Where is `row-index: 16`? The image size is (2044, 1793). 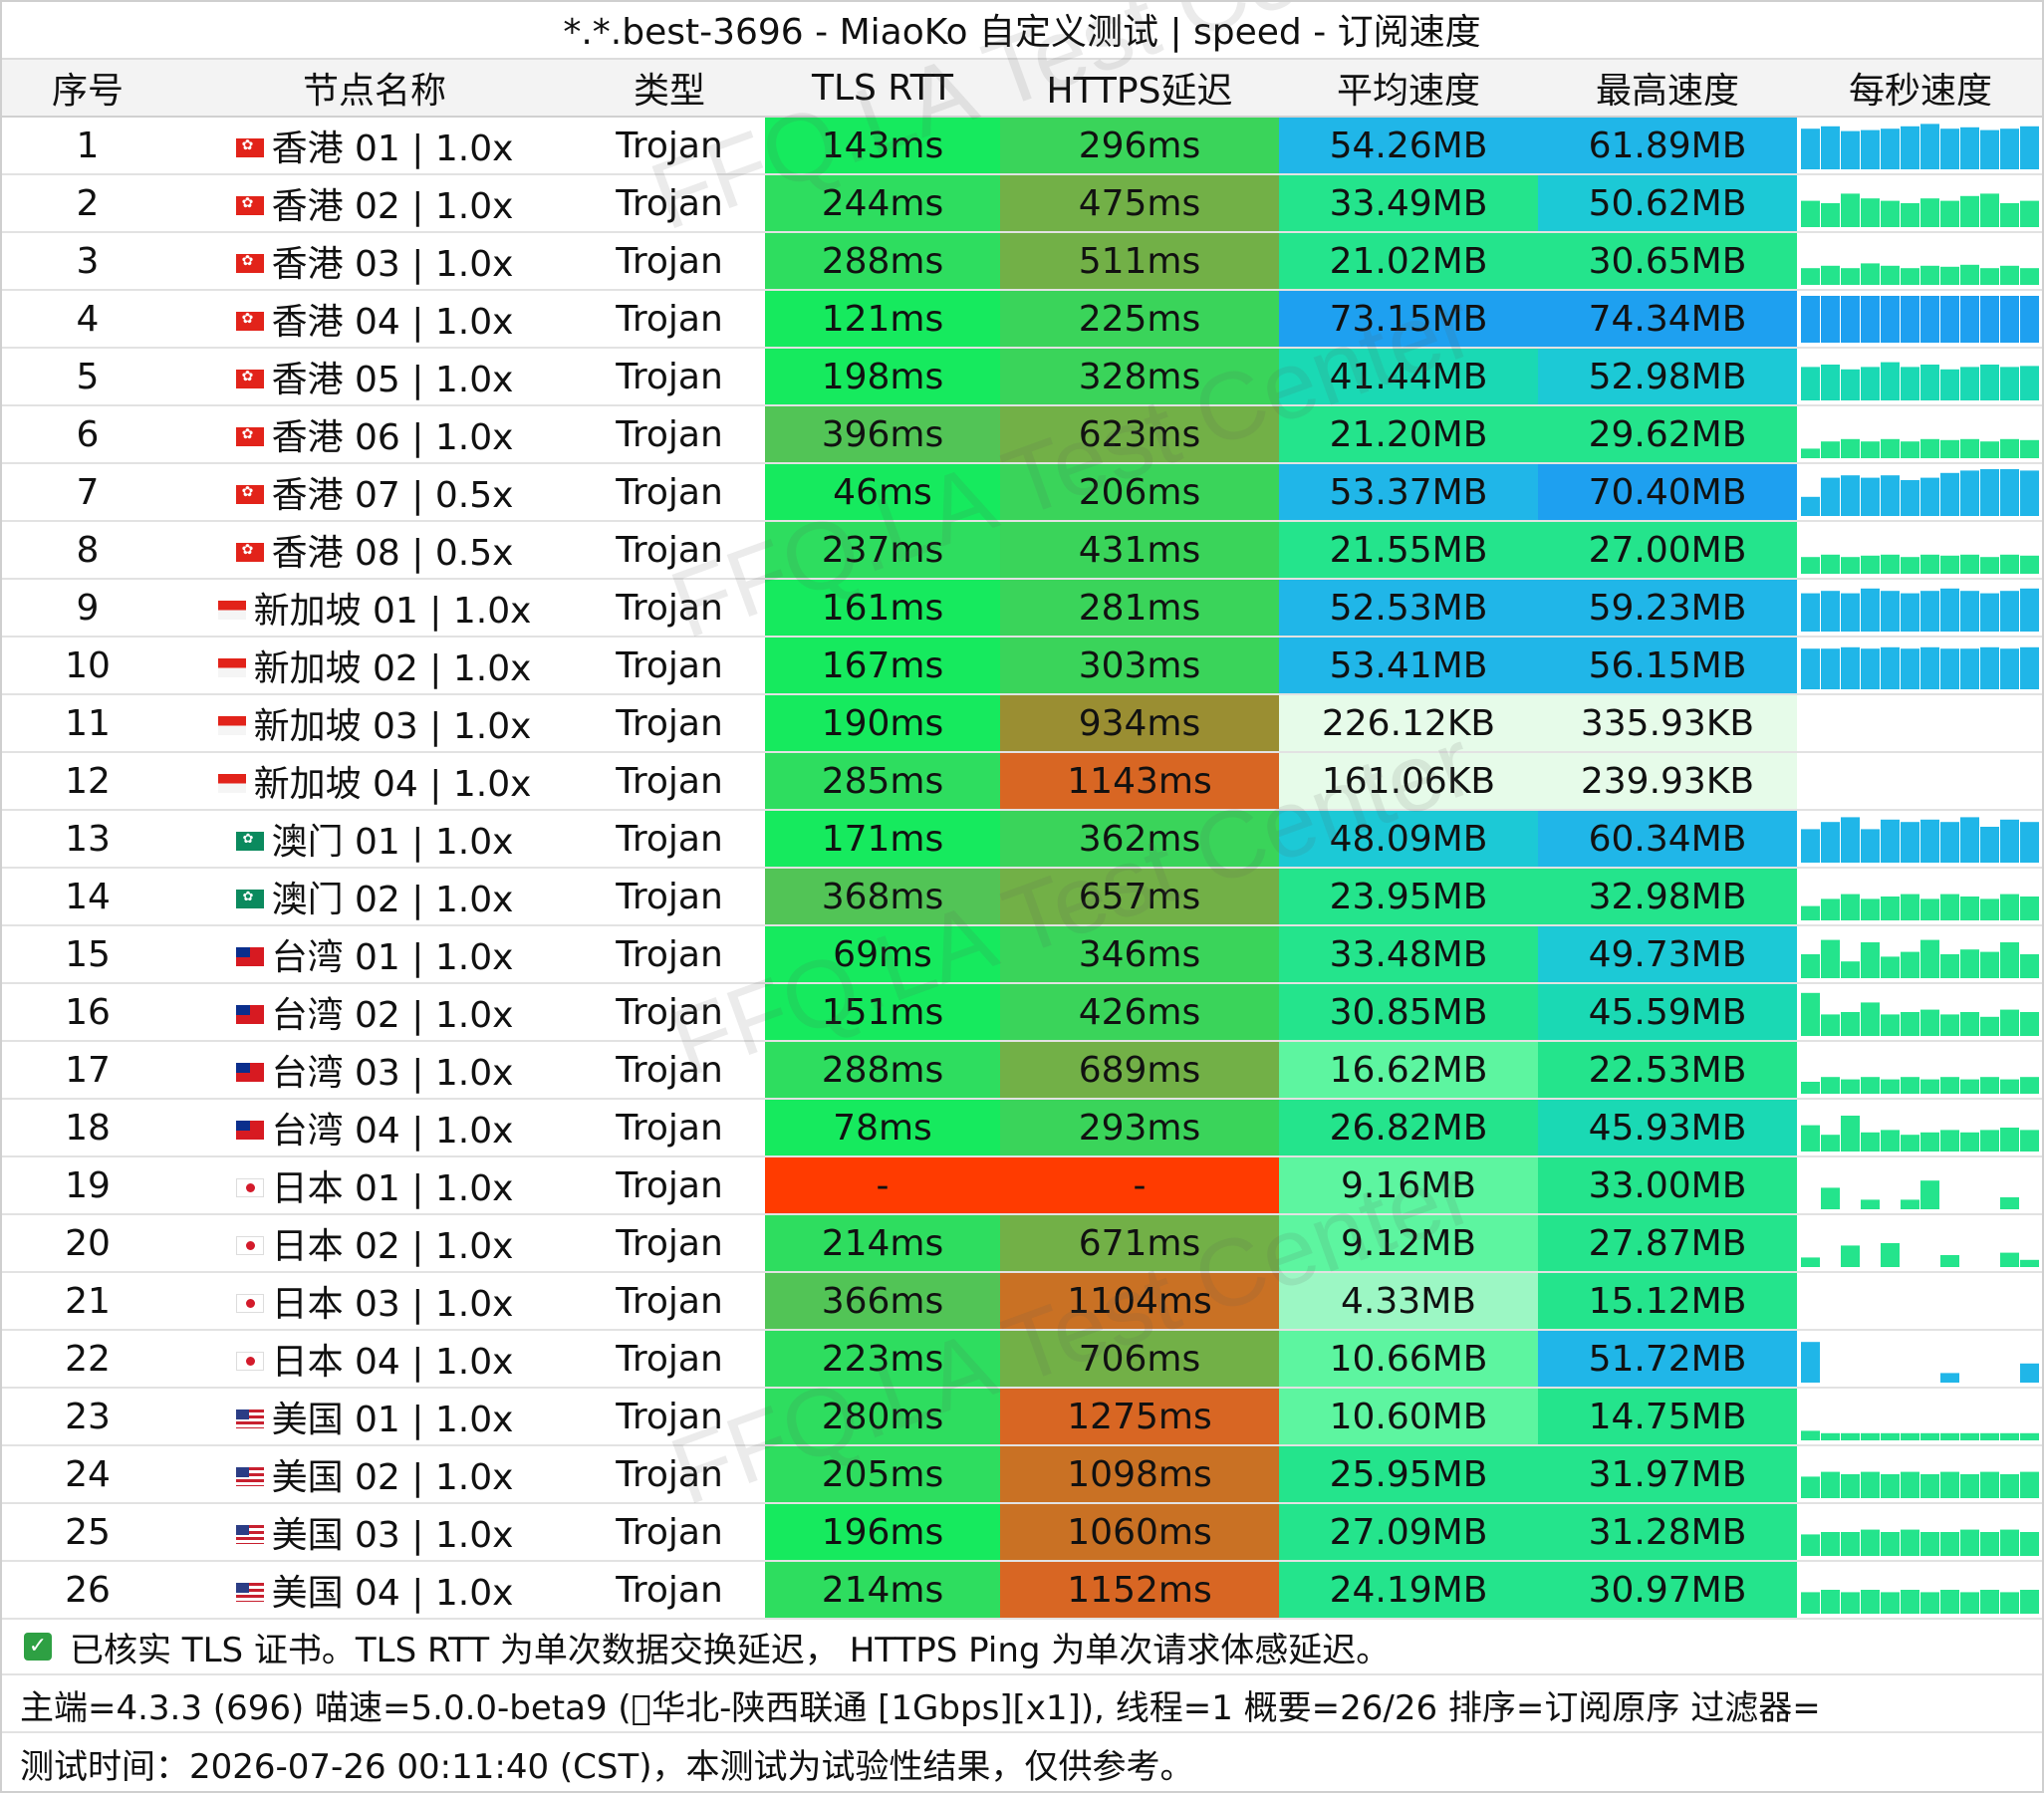
row-index: 16 is located at coordinates (87, 1012).